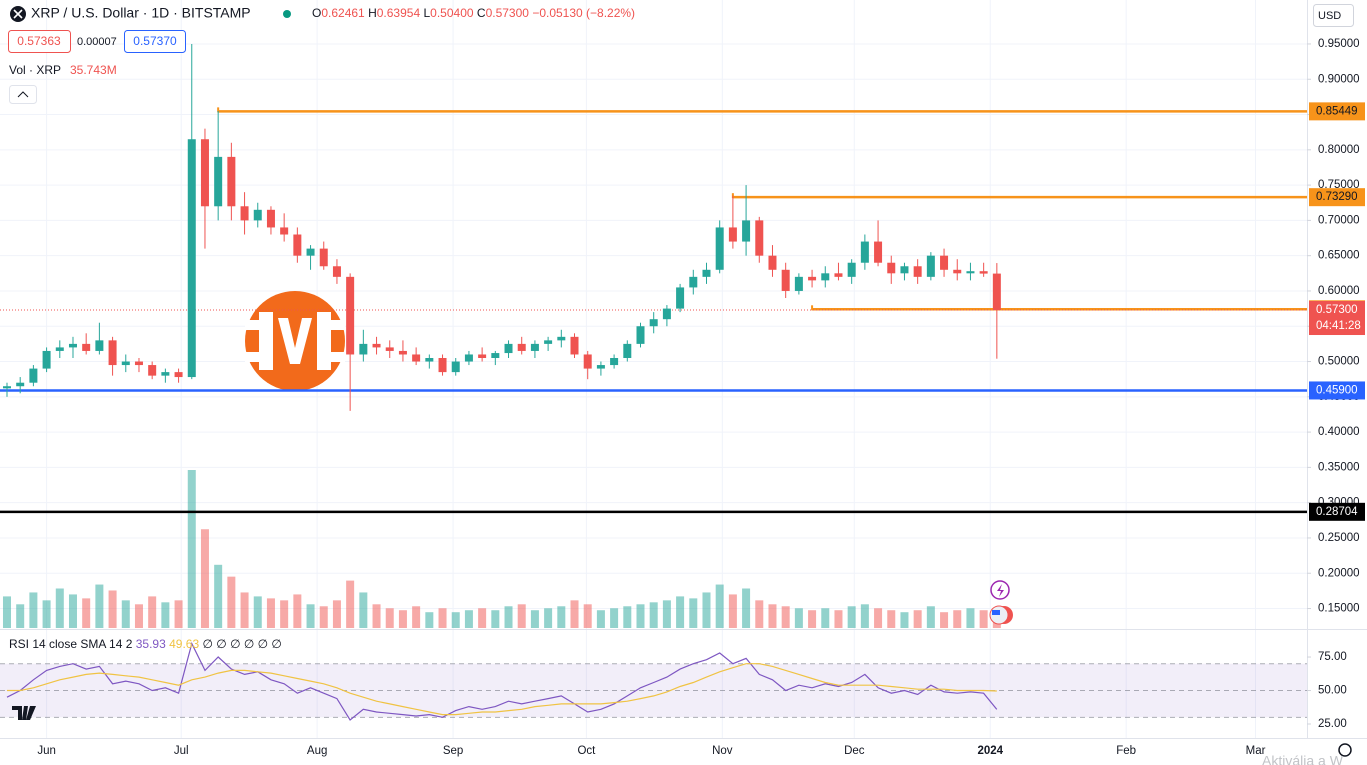 The width and height of the screenshot is (1367, 765). I want to click on collapse-button, so click(23, 94).